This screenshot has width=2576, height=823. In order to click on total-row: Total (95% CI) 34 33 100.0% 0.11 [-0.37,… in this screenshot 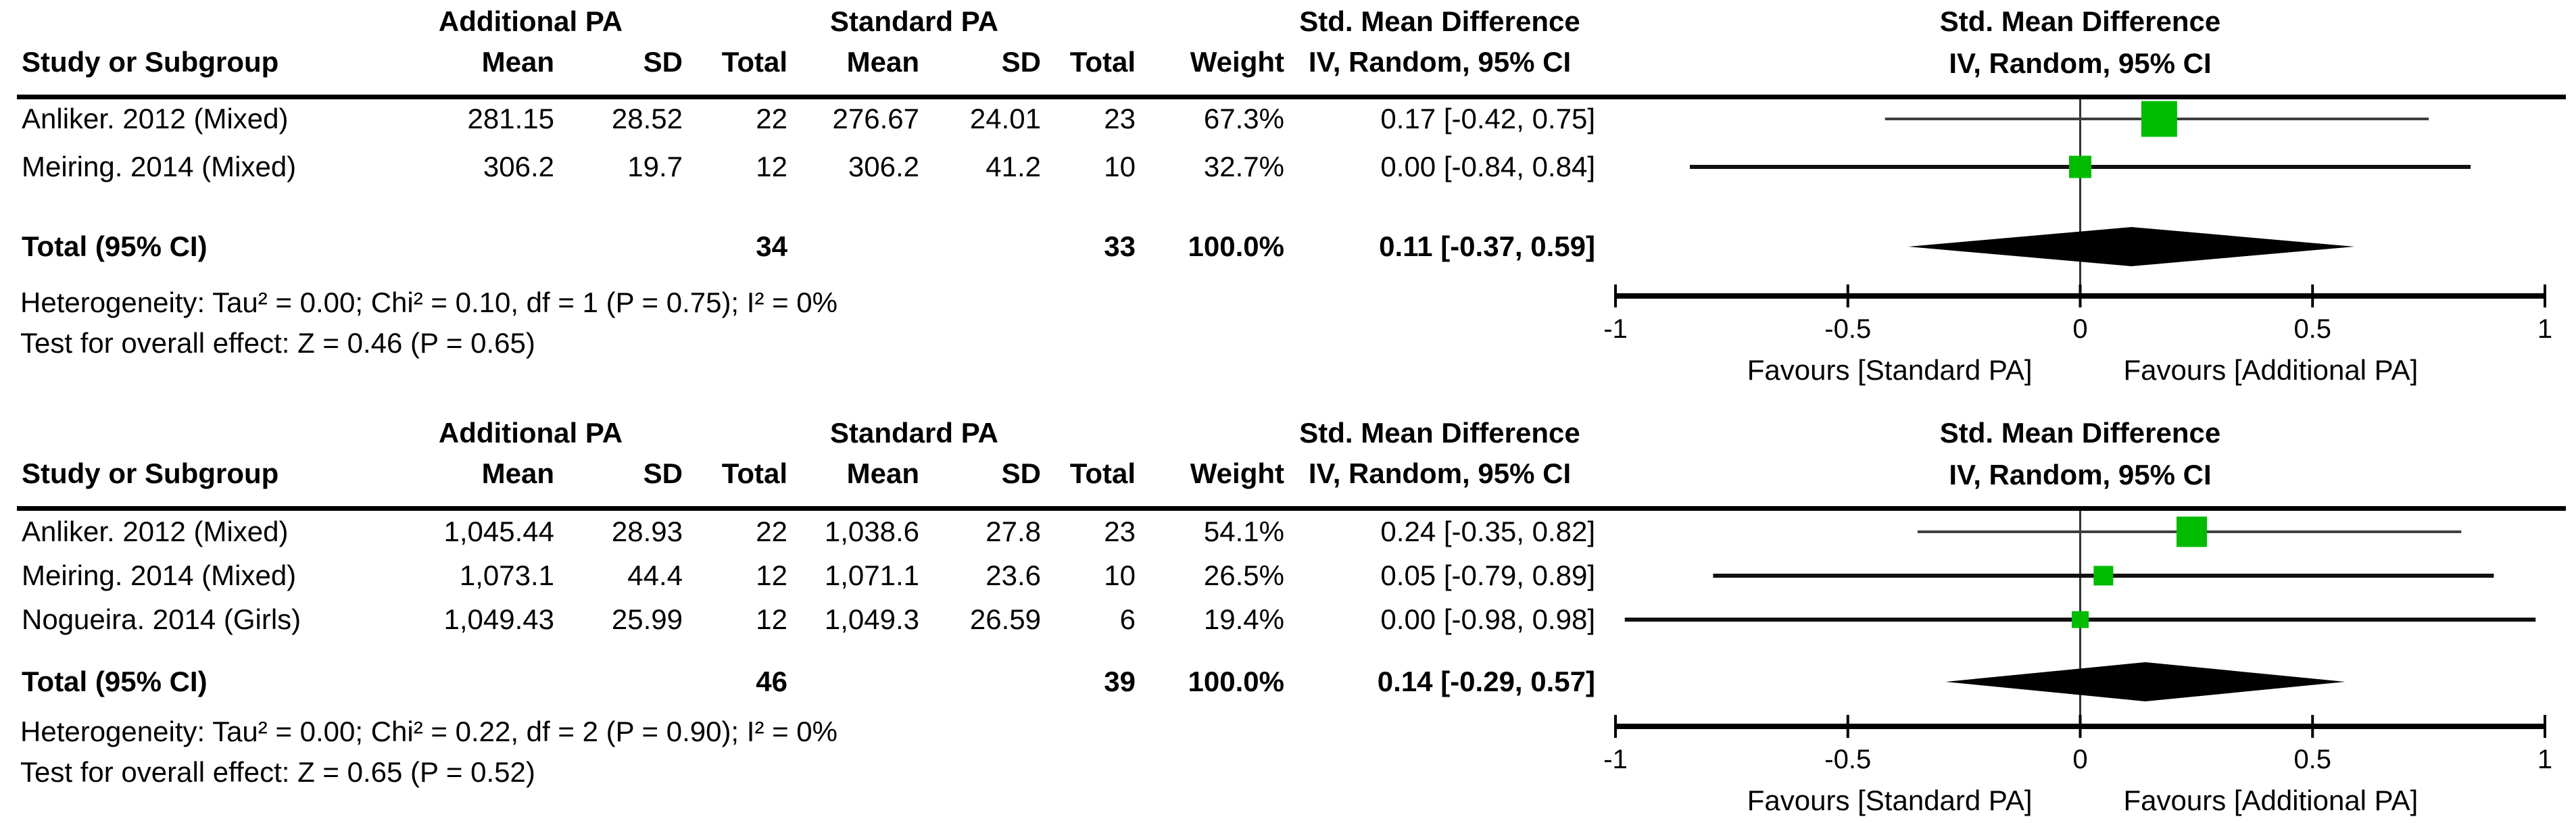, I will do `click(797, 246)`.